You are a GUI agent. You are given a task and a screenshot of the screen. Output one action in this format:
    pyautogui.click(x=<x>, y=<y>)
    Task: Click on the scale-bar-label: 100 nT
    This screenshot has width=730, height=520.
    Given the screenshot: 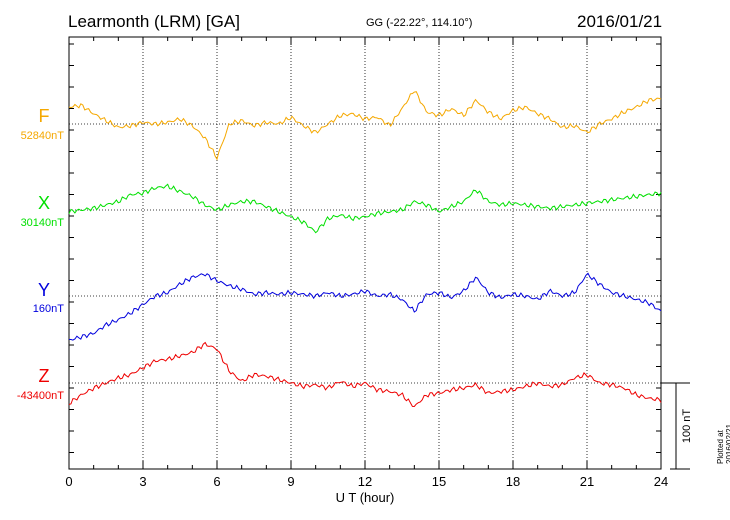 What is the action you would take?
    pyautogui.click(x=687, y=426)
    